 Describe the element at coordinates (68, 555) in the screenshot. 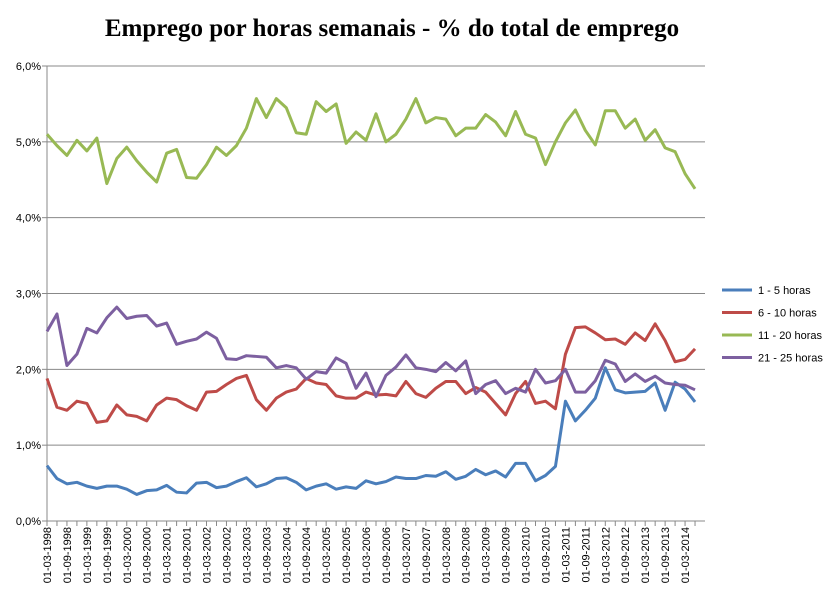

I see `x-tick-label: 01-09-1998` at that location.